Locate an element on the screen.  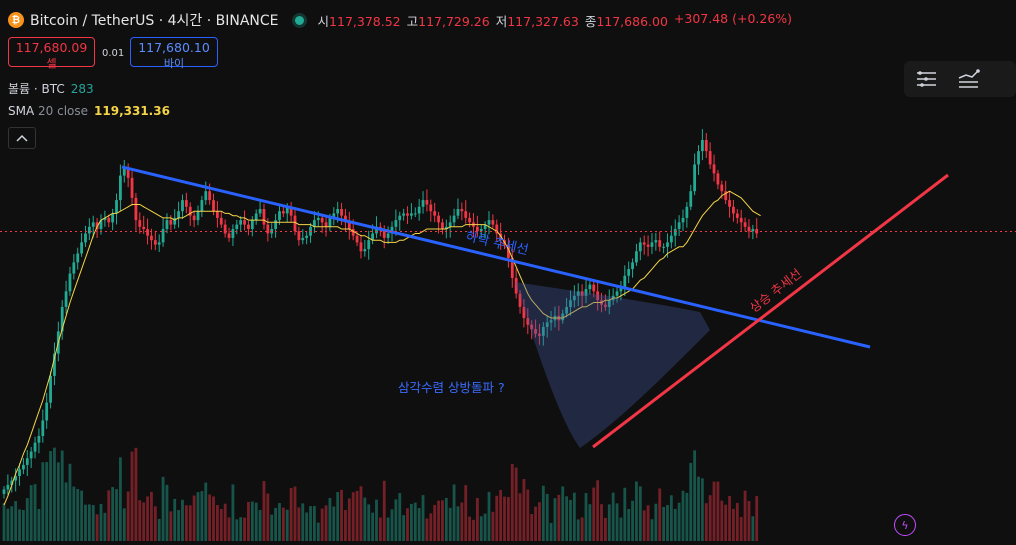
indicator-chart-icon is located at coordinates (968, 79).